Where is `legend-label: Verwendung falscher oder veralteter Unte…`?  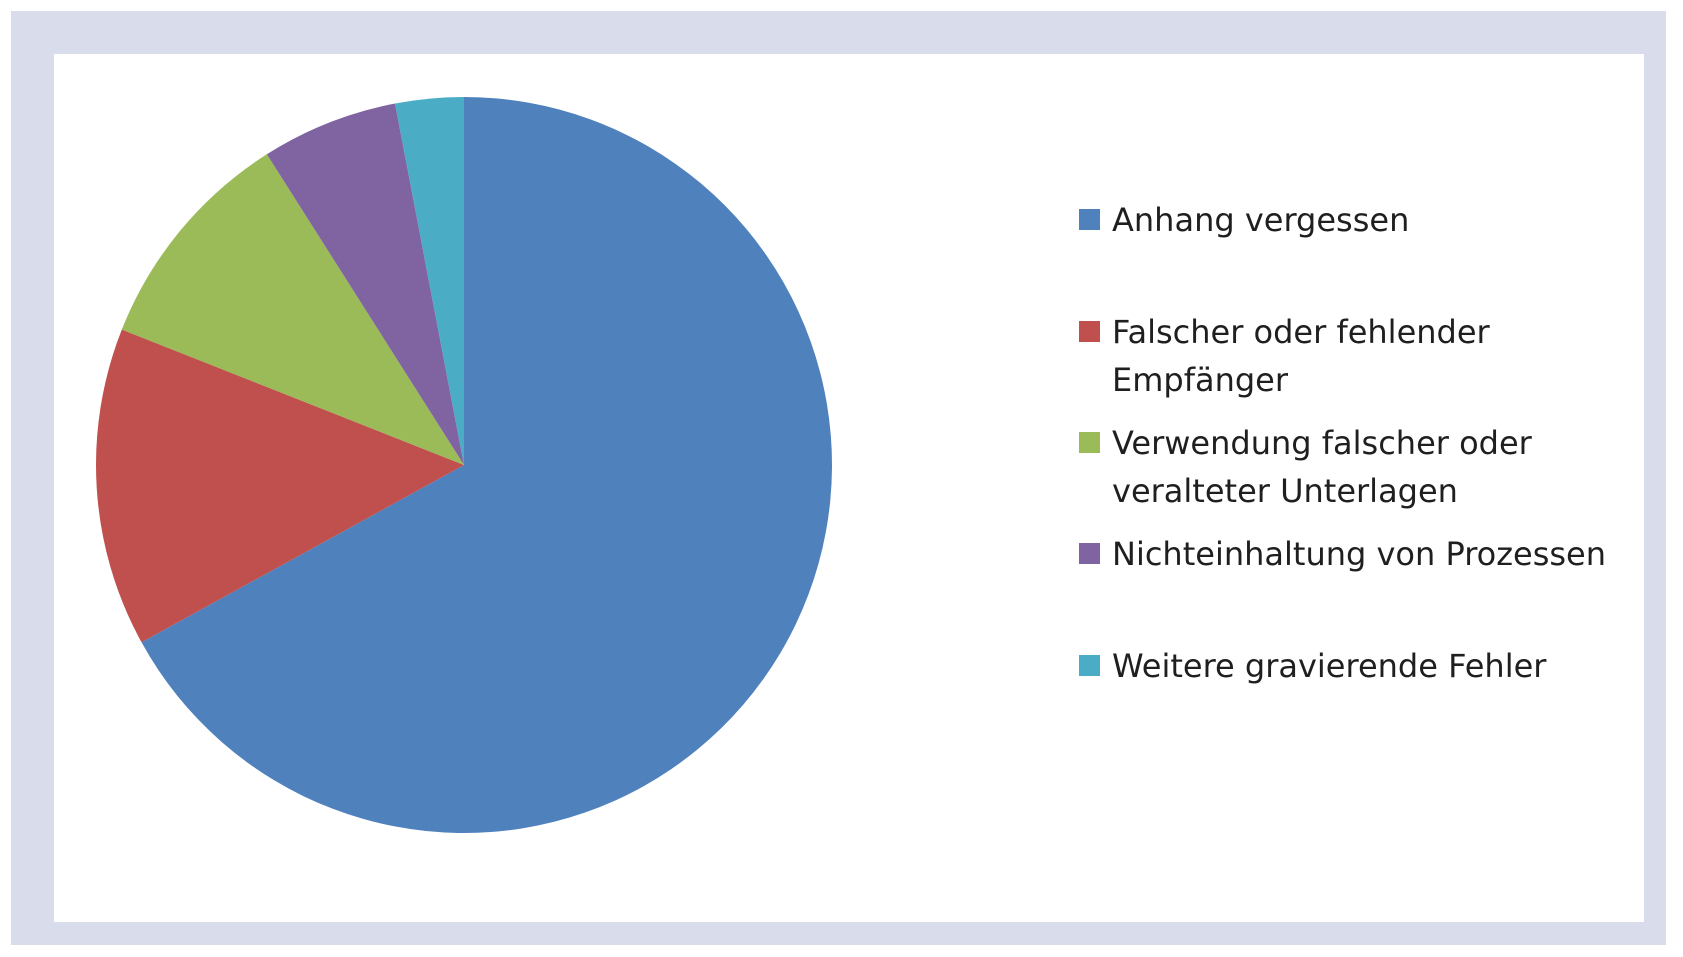 legend-label: Verwendung falscher oder veralteter Unte… is located at coordinates (1322, 467).